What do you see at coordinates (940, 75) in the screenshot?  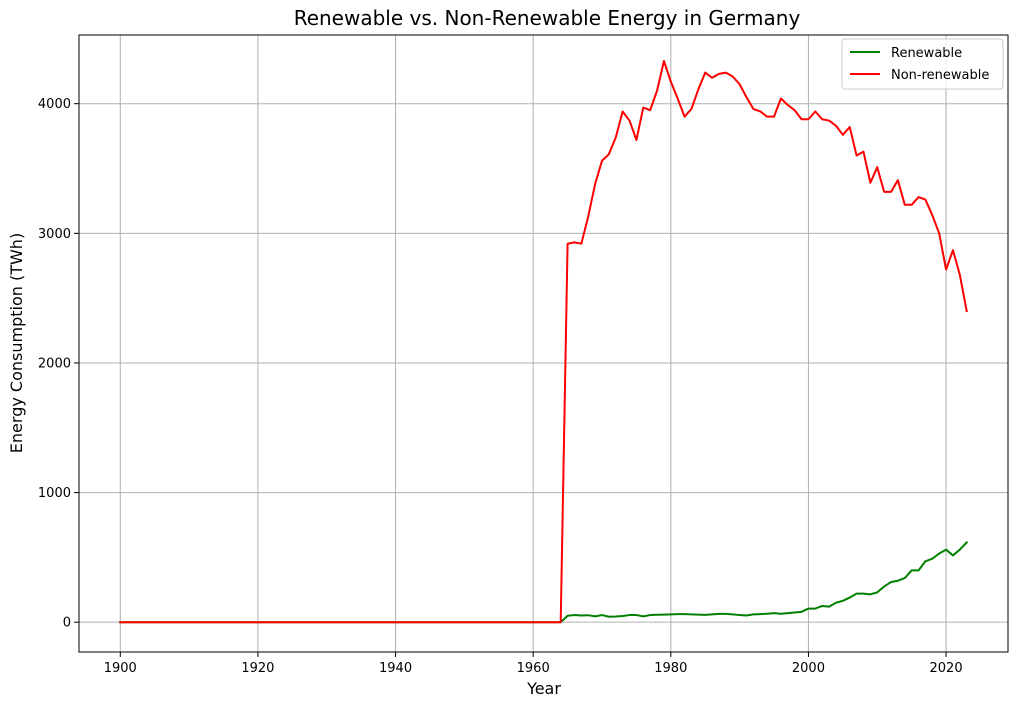 I see `legend-label-non-renewable: Non-renewable` at bounding box center [940, 75].